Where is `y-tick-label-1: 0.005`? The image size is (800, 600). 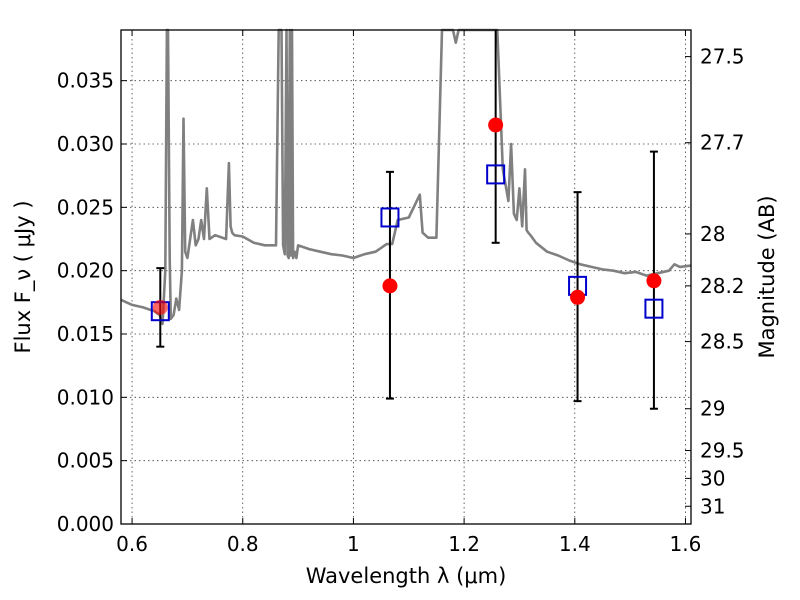
y-tick-label-1: 0.005 is located at coordinates (85, 461).